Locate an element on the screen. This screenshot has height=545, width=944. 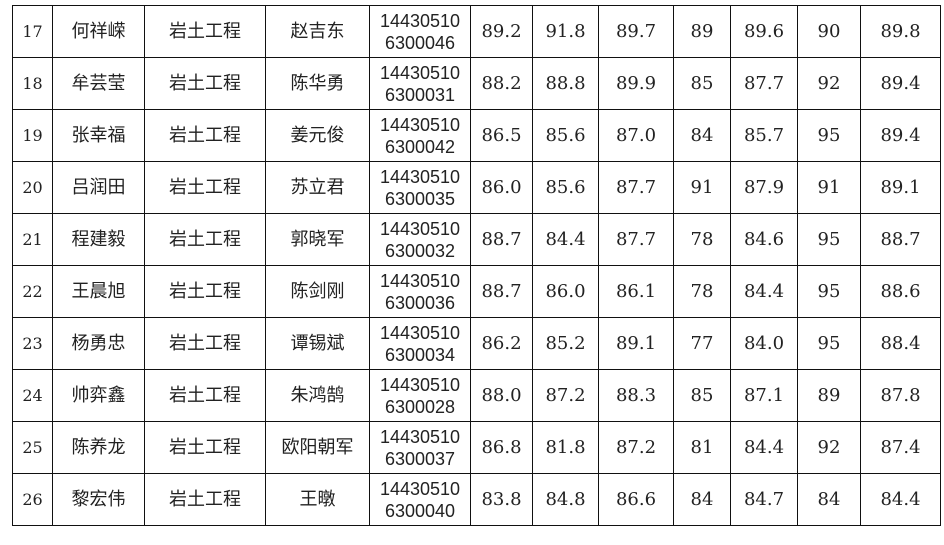
student-name: 杨勇忠 is located at coordinates (98, 343).